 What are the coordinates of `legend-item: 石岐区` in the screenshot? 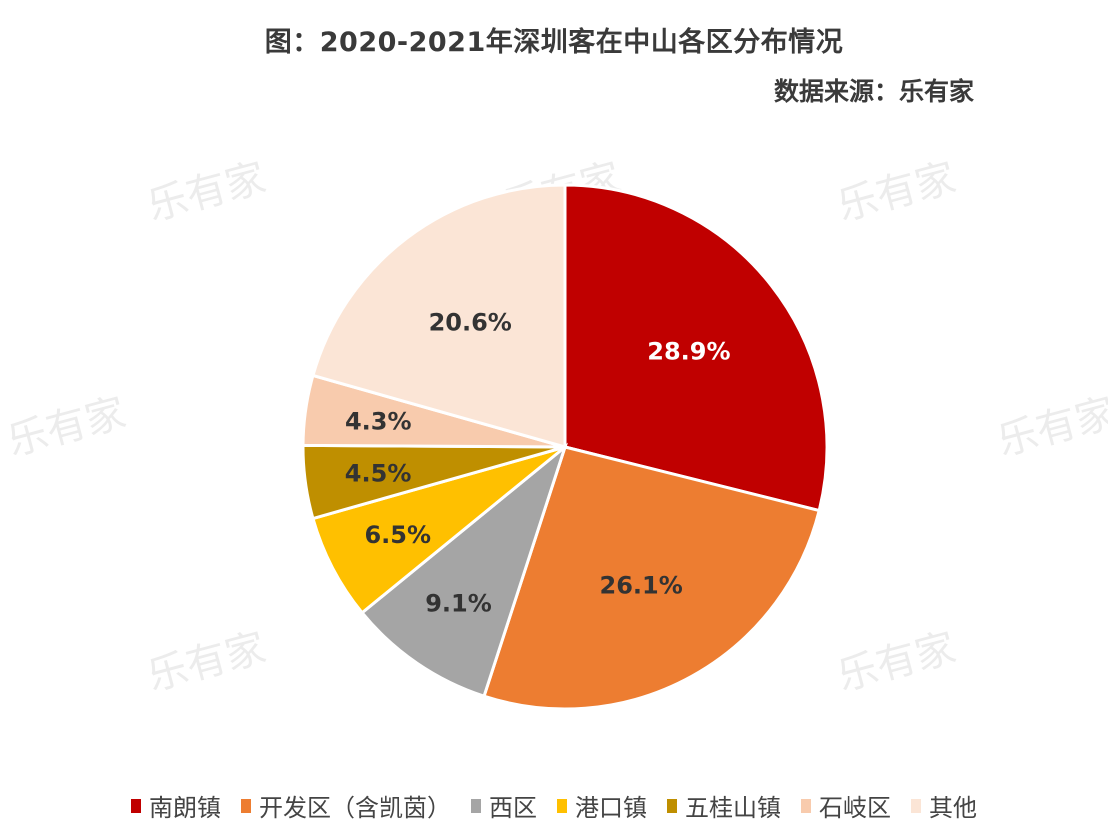 It's located at (846, 805).